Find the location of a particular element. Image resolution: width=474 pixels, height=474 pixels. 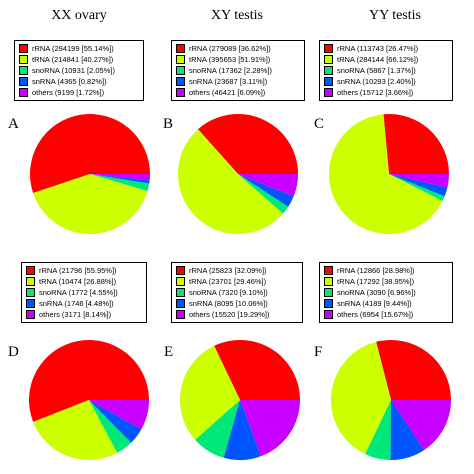

legend-label: tRNA (395653 [51.91%]) is located at coordinates (230, 59).